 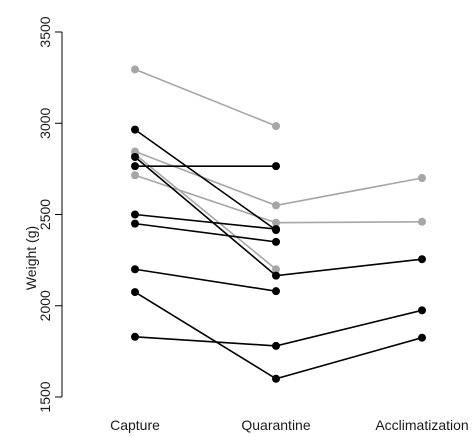 I want to click on x-tick-label: Capture, so click(x=135, y=425).